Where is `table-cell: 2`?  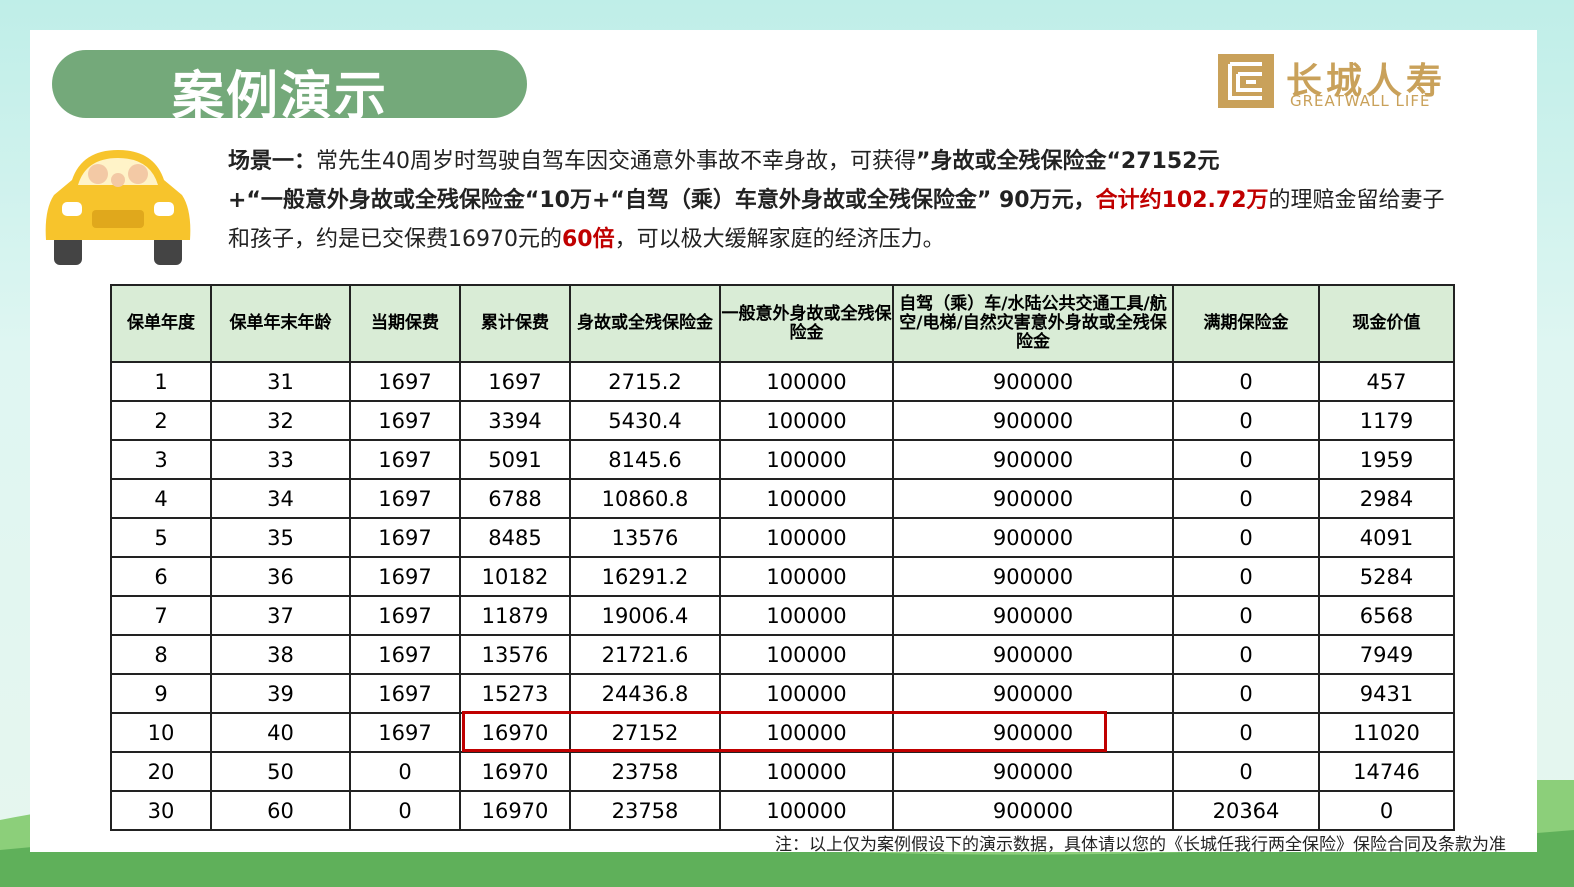
table-cell: 2 is located at coordinates (161, 420).